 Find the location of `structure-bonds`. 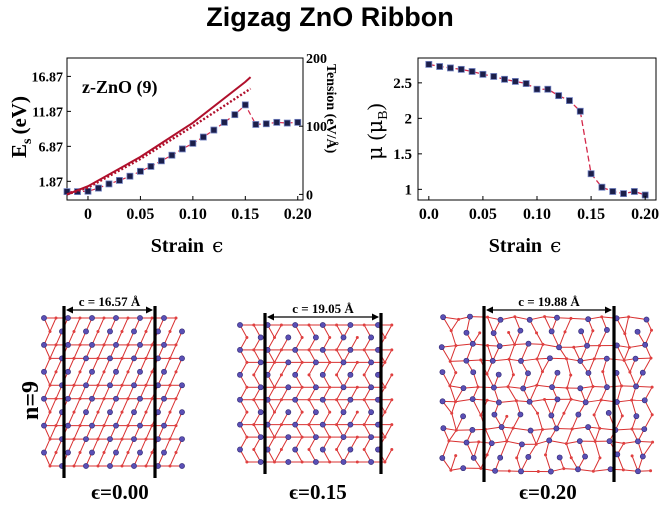

structure-bonds is located at coordinates (547, 394).